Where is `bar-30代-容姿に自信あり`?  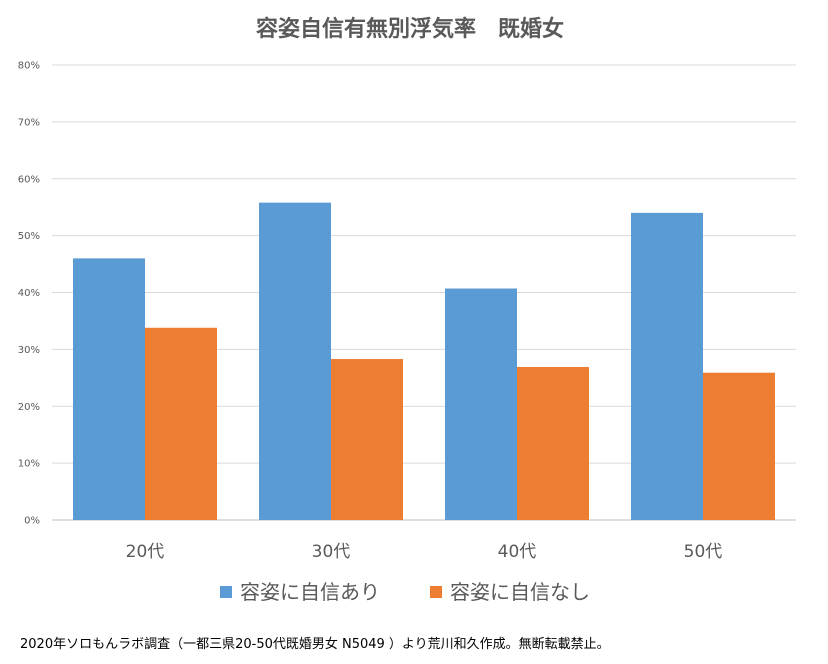
bar-30代-容姿に自信あり is located at coordinates (295, 361).